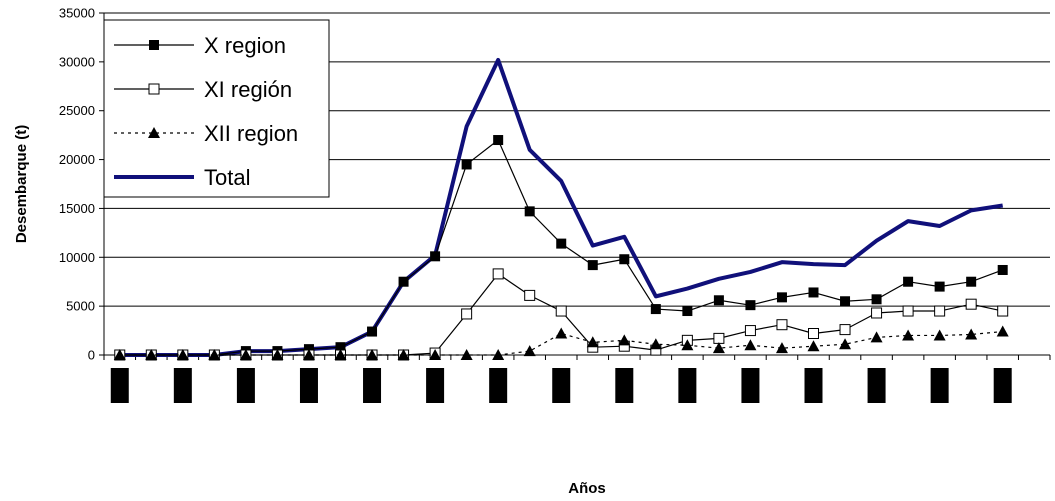 The width and height of the screenshot is (1055, 501). Describe the element at coordinates (77, 257) in the screenshot. I see `y-tick-label: 10000` at that location.